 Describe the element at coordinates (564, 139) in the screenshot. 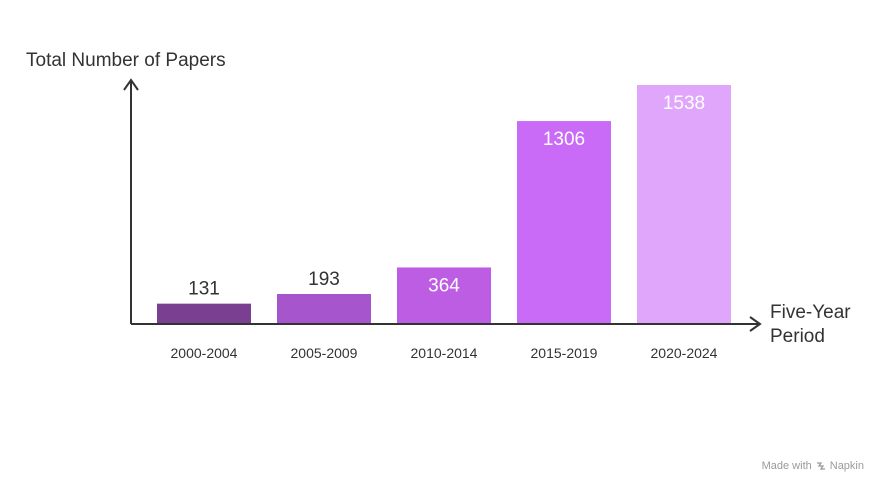

I see `data-label-2015-2019: 1306` at that location.